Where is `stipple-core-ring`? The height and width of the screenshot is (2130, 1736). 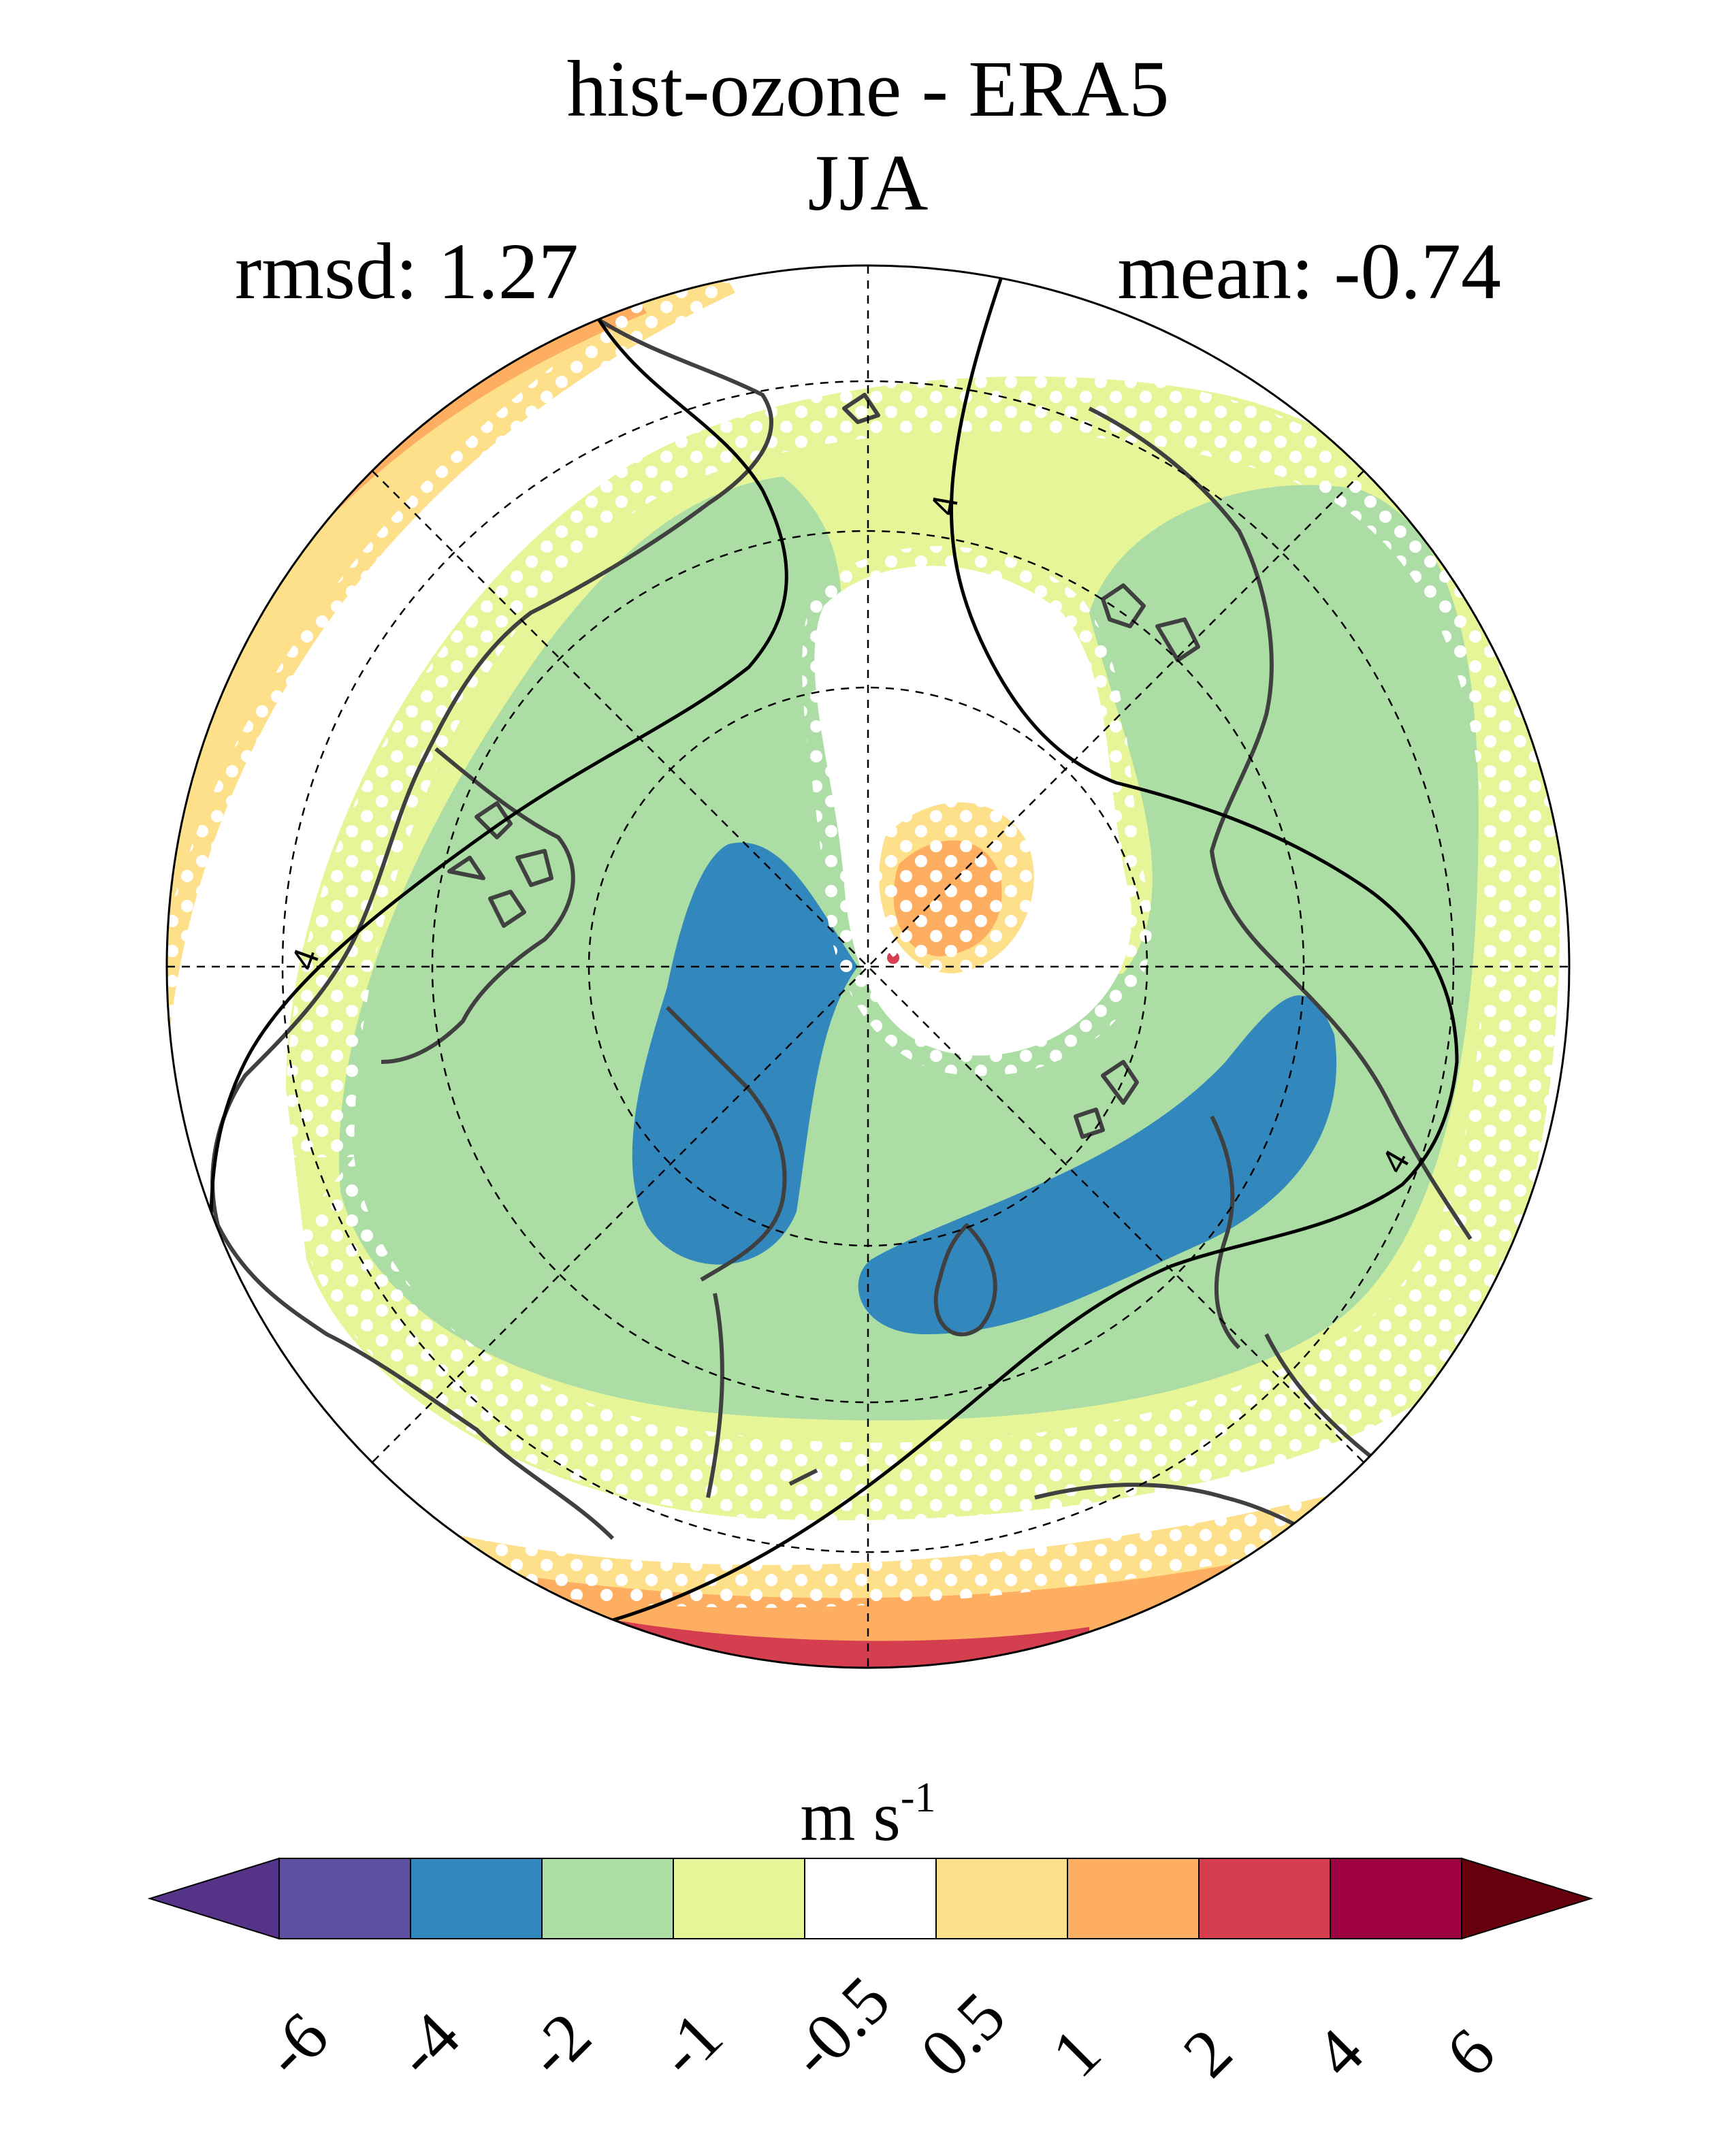 stipple-core-ring is located at coordinates (978, 811).